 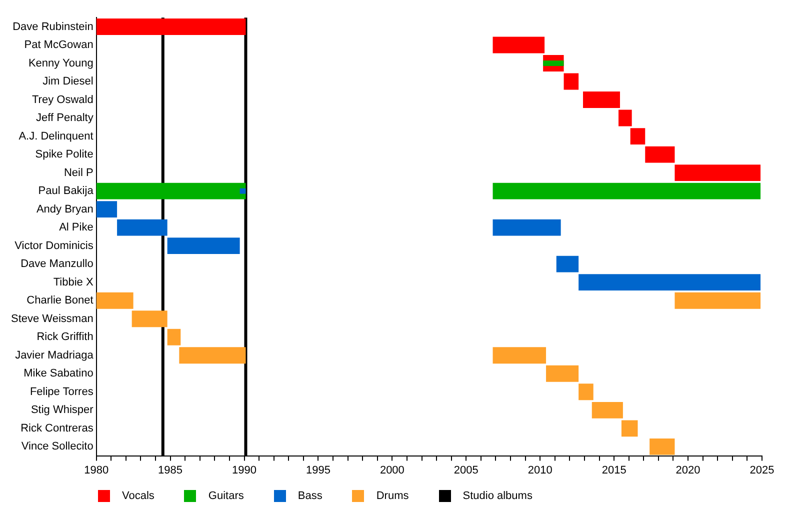 What do you see at coordinates (688, 470) in the screenshot?
I see `x-tick-label: 2020` at bounding box center [688, 470].